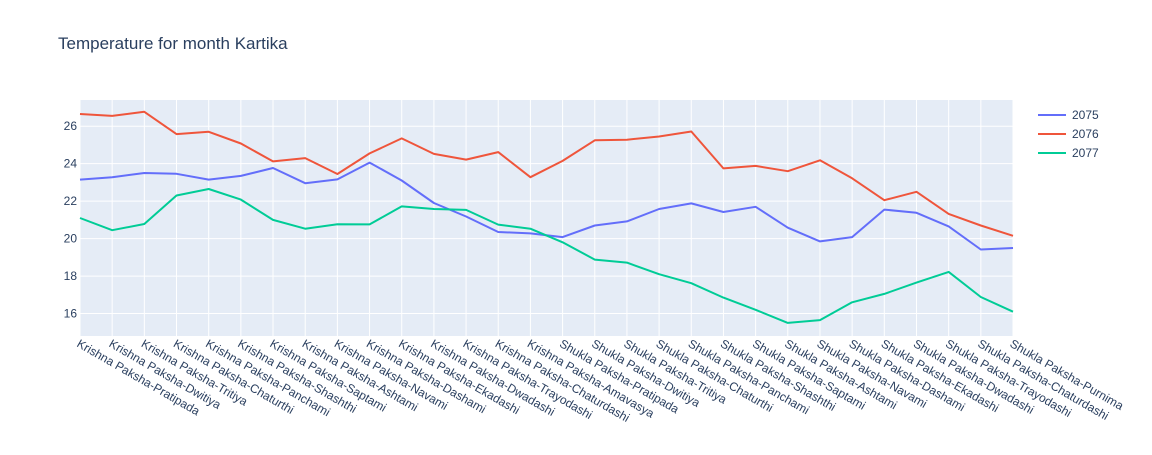 The image size is (1152, 455). Describe the element at coordinates (71, 164) in the screenshot. I see `y-tick-label: 24` at that location.